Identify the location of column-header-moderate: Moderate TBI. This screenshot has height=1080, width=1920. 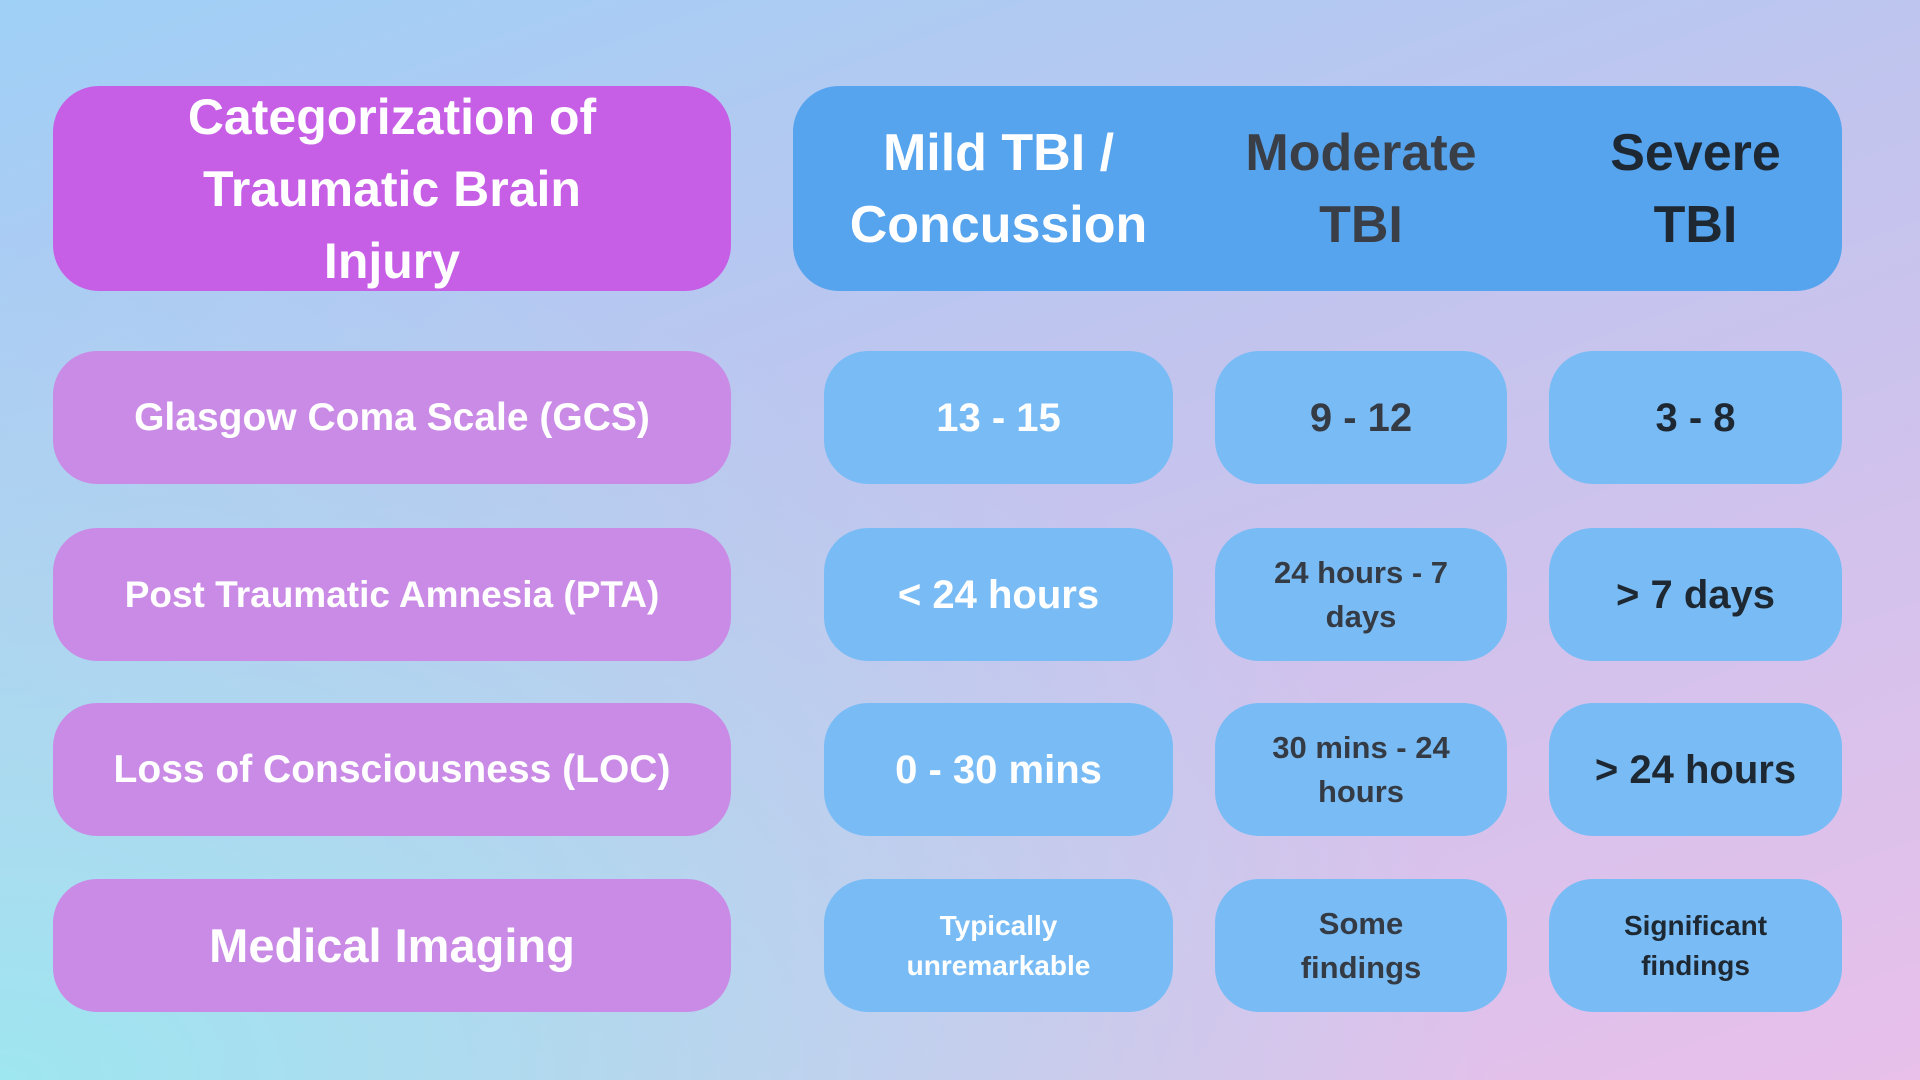
(1361, 188).